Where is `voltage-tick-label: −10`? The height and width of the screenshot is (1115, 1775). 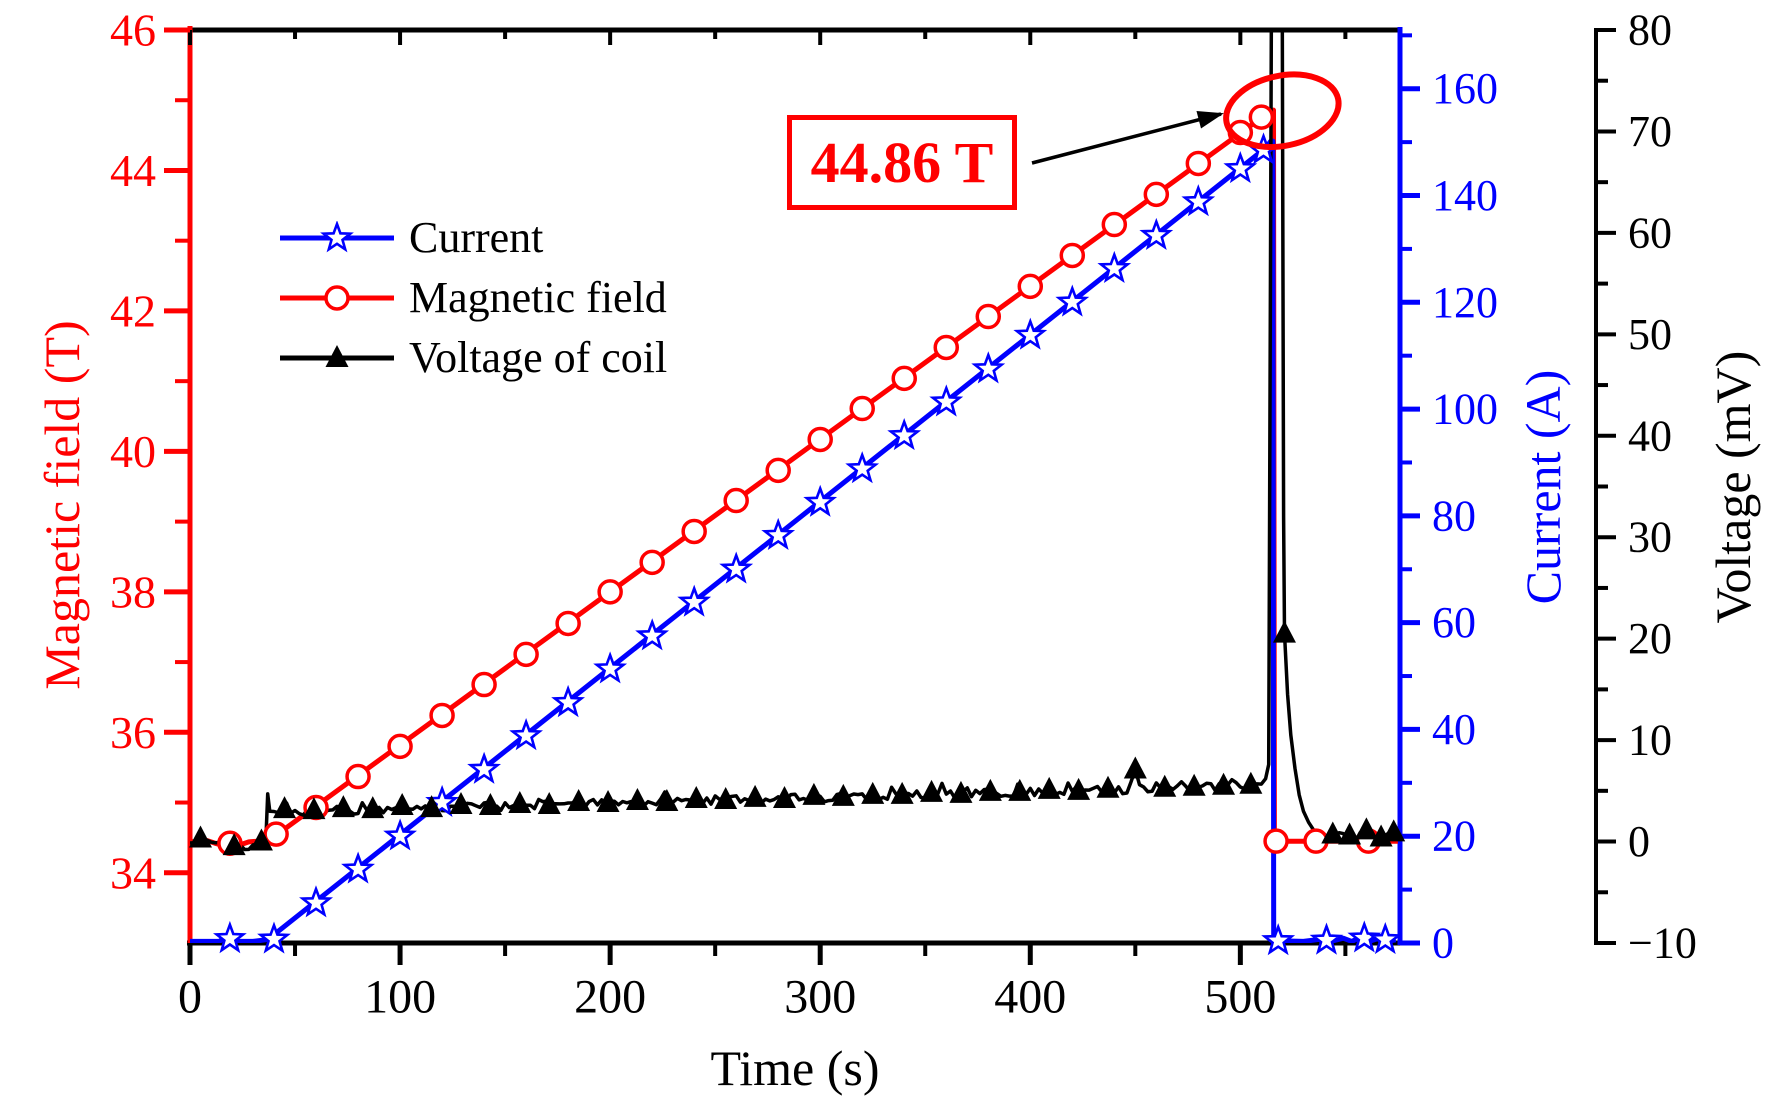
voltage-tick-label: −10 is located at coordinates (1662, 943).